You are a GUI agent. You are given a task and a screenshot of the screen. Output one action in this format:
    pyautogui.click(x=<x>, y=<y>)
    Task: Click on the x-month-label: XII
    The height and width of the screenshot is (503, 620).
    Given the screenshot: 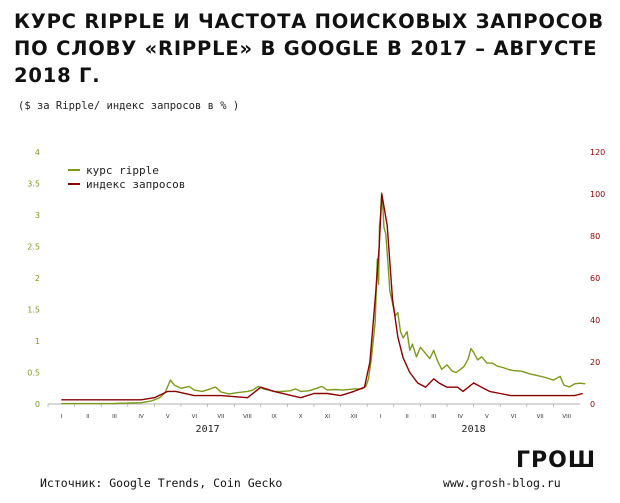 What is the action you would take?
    pyautogui.click(x=353, y=417)
    